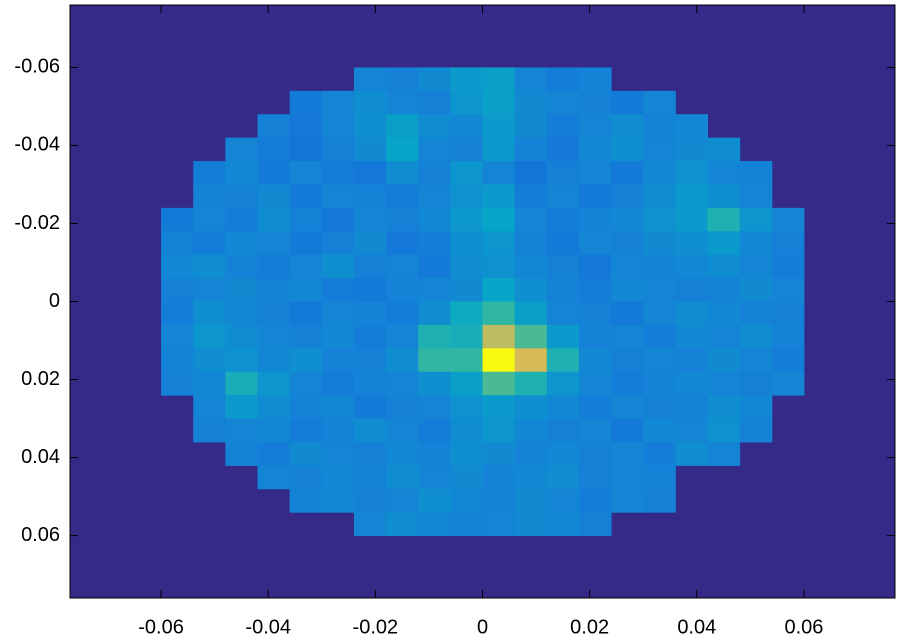  Describe the element at coordinates (161, 627) in the screenshot. I see `x-tick-label: -0.06` at that location.